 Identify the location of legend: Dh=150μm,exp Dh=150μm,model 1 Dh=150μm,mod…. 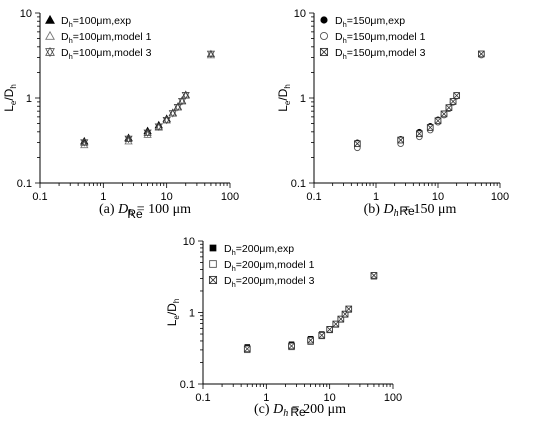
(372, 38).